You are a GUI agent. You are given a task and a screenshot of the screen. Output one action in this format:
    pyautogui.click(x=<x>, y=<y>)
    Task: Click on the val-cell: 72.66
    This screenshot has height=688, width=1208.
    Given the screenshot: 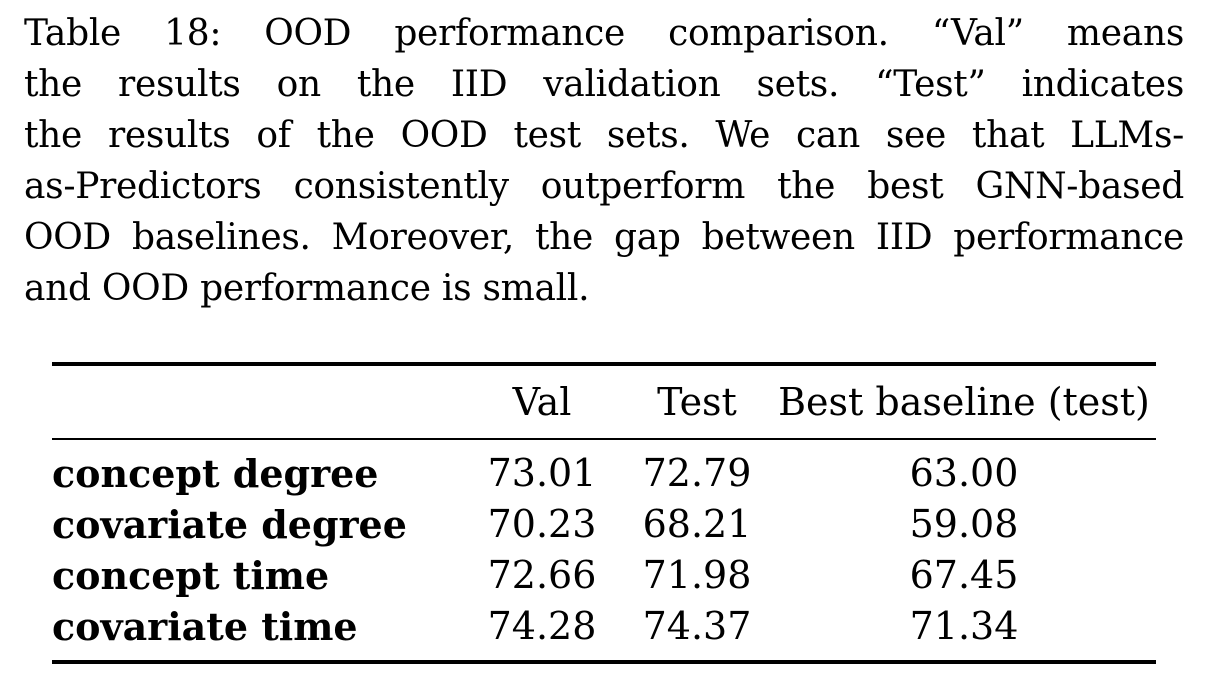 What is the action you would take?
    pyautogui.click(x=542, y=575)
    